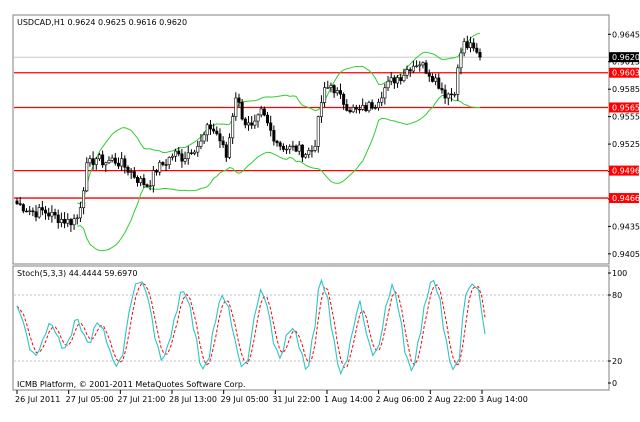 The image size is (640, 422). What do you see at coordinates (77, 273) in the screenshot?
I see `stochastic-header: Stoch(5,3,3) 44.4444 59.6970` at bounding box center [77, 273].